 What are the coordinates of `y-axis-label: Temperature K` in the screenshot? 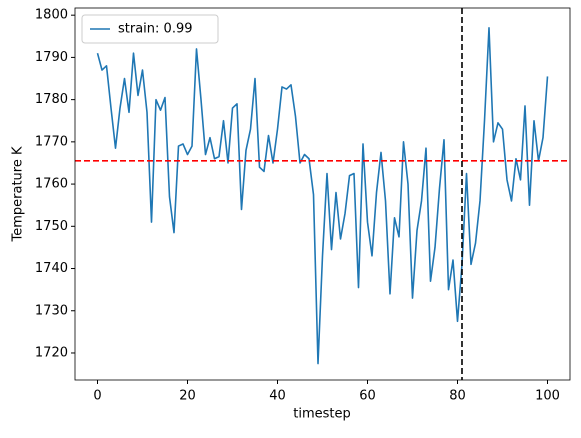 It's located at (18, 194).